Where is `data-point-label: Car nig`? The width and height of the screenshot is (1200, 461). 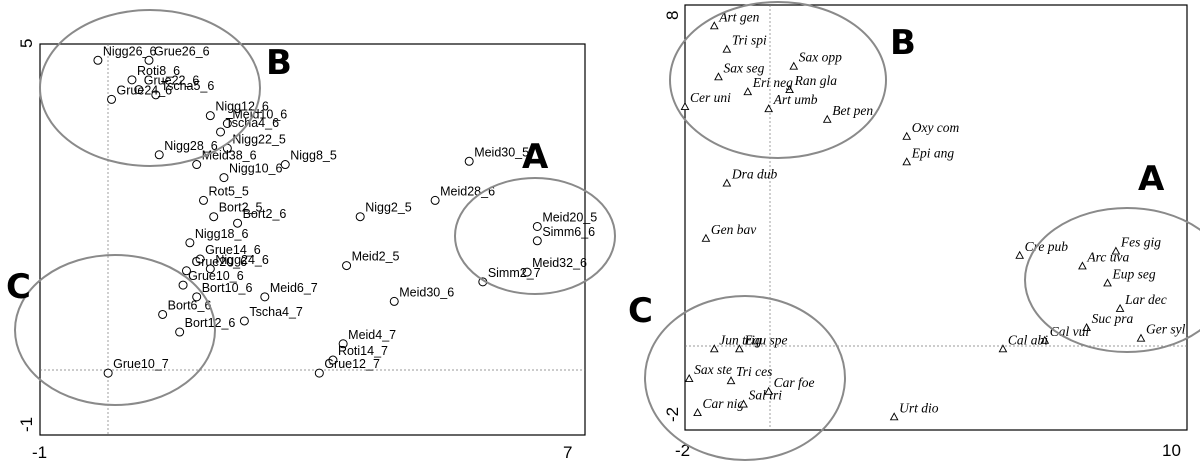
data-point-label: Car nig is located at coordinates (724, 403).